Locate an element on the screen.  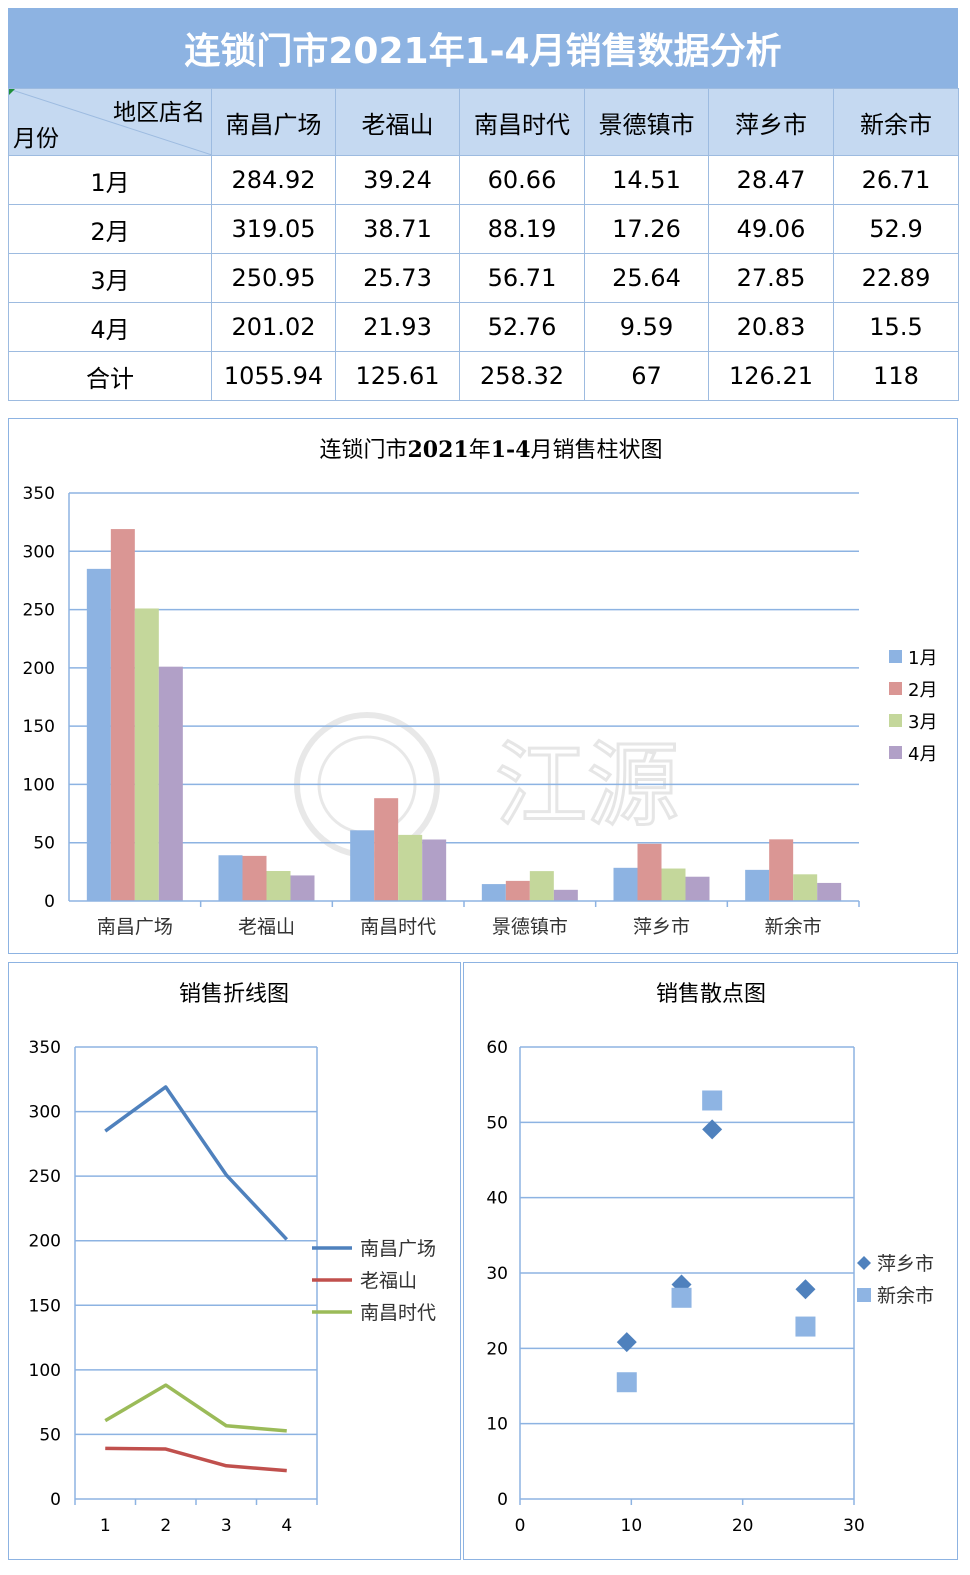
x-tick-label: 10 is located at coordinates (632, 1526).